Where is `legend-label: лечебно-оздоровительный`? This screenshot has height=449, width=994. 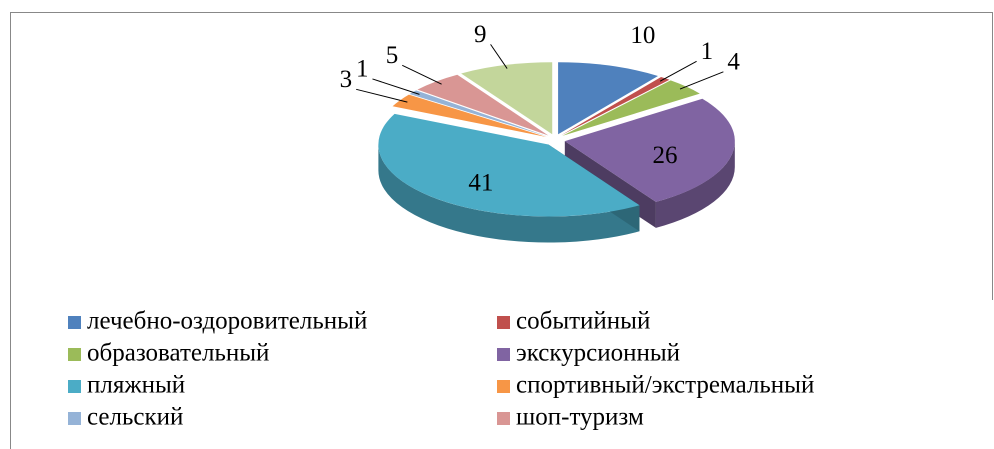 legend-label: лечебно-оздоровительный is located at coordinates (227, 321).